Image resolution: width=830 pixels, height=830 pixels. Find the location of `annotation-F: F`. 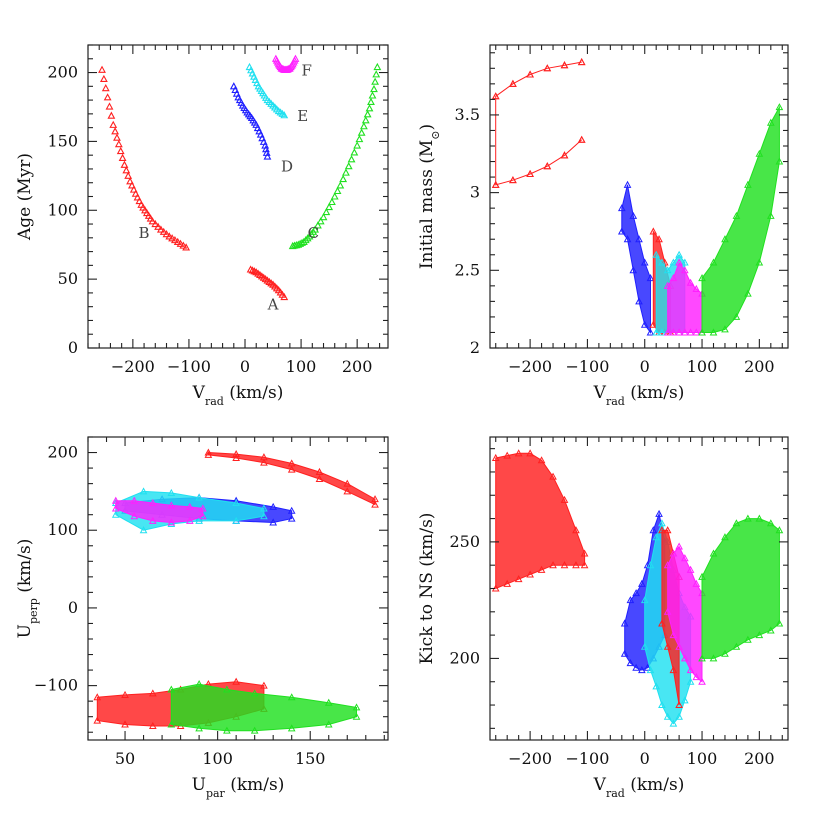

annotation-F: F is located at coordinates (306, 70).